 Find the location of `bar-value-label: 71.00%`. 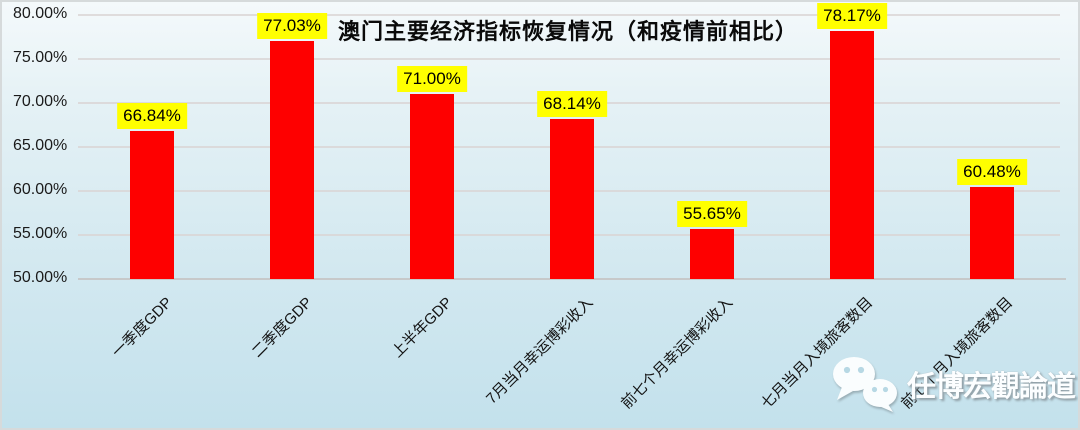

bar-value-label: 71.00% is located at coordinates (432, 79).